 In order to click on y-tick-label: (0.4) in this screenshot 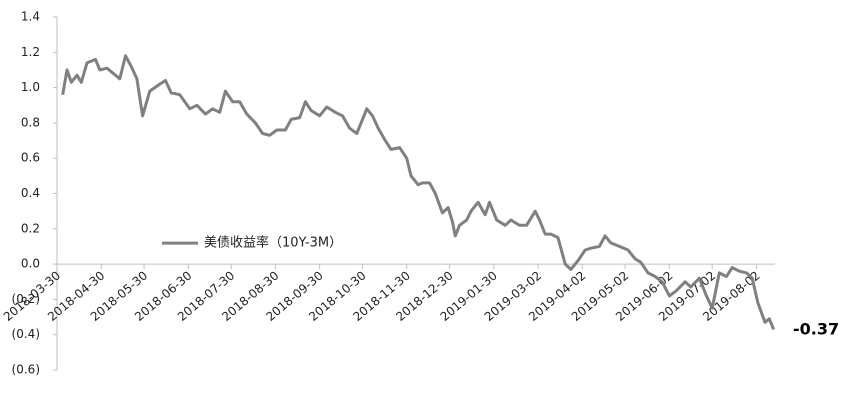, I will do `click(26, 334)`.